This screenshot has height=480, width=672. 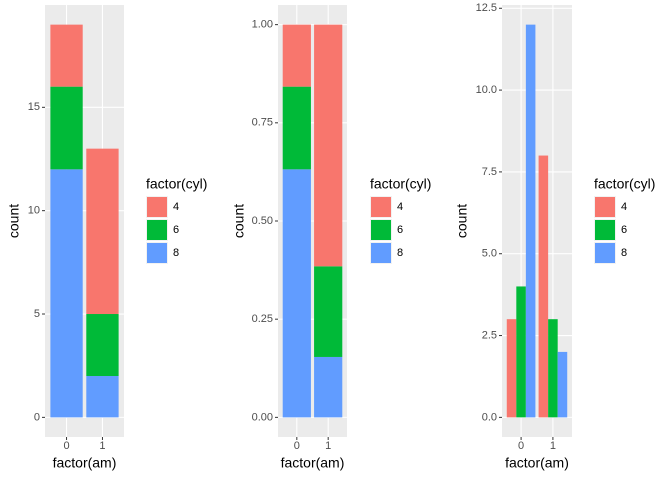 I want to click on y-tick-label: 0.0, so click(x=489, y=417).